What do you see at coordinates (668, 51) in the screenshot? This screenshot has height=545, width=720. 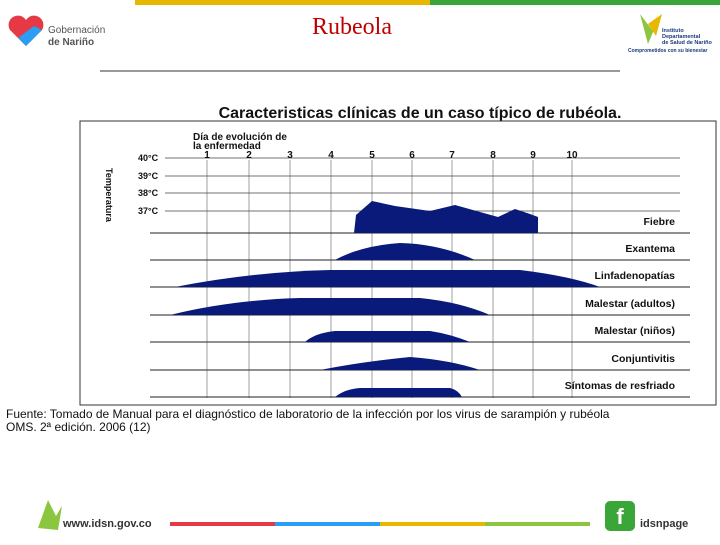 I see `logo-tagline: Comprometidos con su bienestar` at bounding box center [668, 51].